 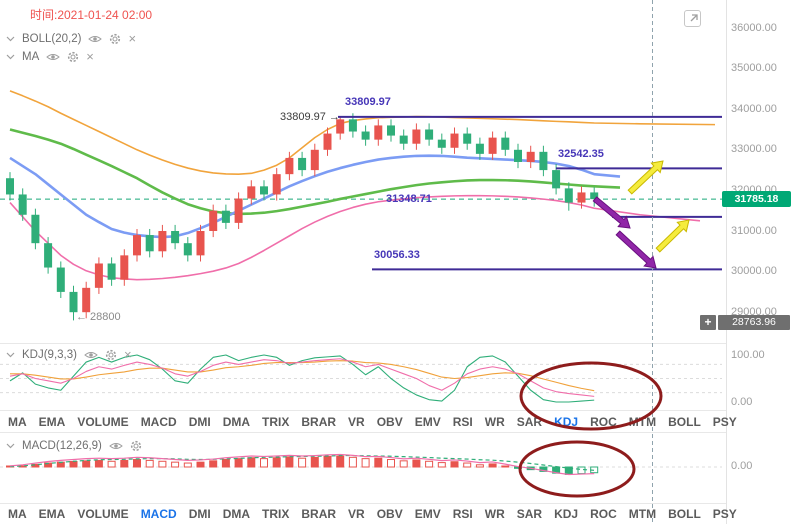 I want to click on boll-legend-label: BOLL(20,2), so click(x=52, y=39).